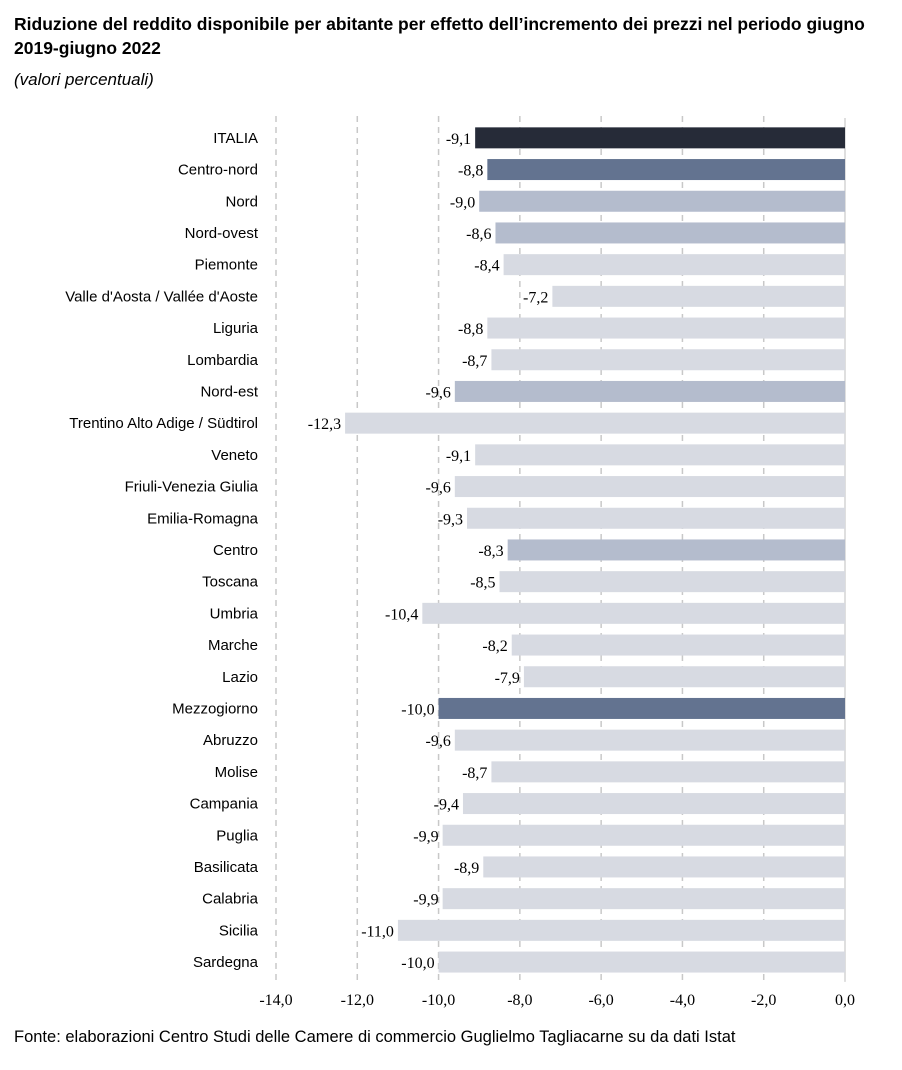  Describe the element at coordinates (507, 678) in the screenshot. I see `data-label: -7,9` at that location.